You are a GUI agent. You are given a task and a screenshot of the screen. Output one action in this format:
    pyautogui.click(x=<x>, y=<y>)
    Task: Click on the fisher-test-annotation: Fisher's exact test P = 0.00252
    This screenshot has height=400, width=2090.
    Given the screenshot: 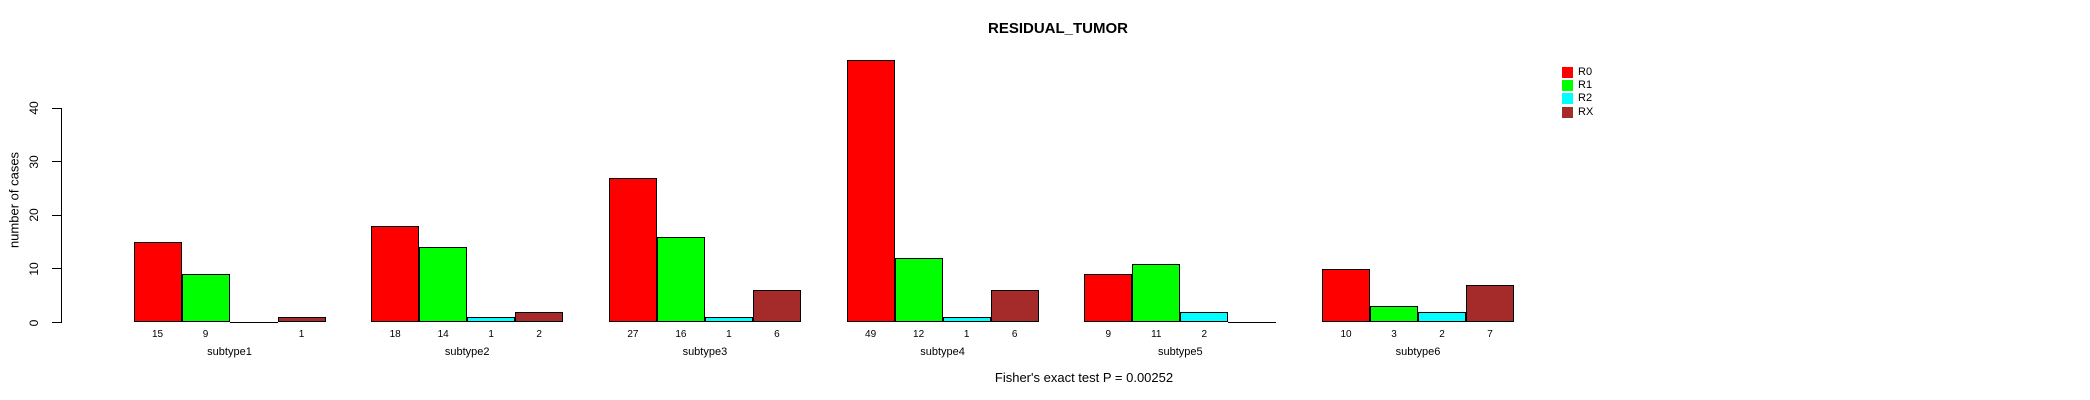 What is the action you would take?
    pyautogui.click(x=1084, y=377)
    